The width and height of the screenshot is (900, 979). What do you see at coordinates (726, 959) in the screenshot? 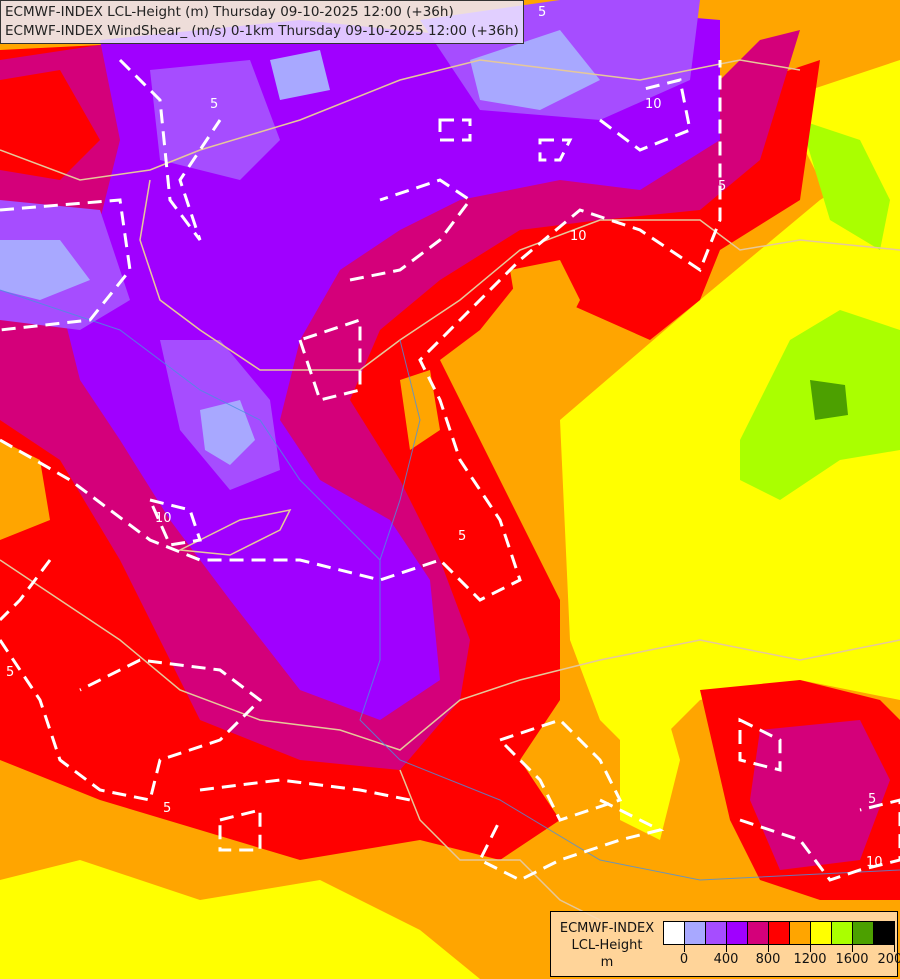
I see `legend-tick-label: 400` at bounding box center [726, 959].